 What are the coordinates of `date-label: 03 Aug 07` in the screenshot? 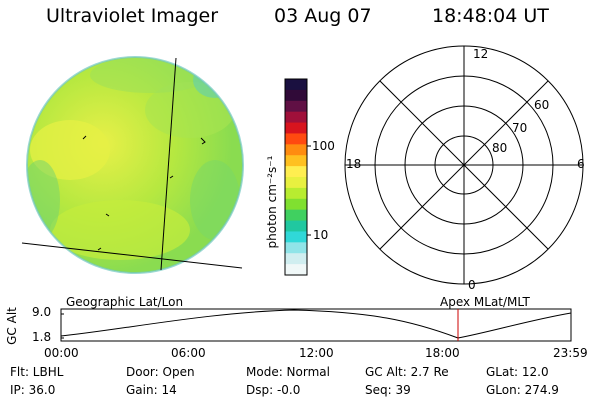 It's located at (323, 16).